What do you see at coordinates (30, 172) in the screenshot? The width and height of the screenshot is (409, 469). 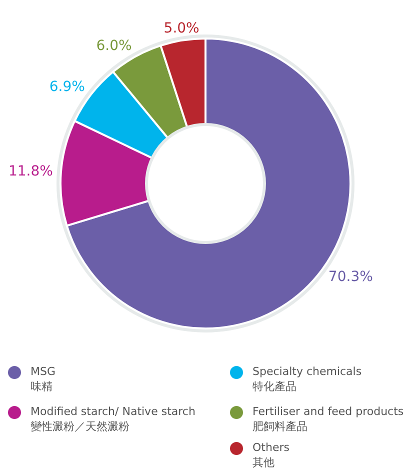 I see `data-label: 11.8%` at bounding box center [30, 172].